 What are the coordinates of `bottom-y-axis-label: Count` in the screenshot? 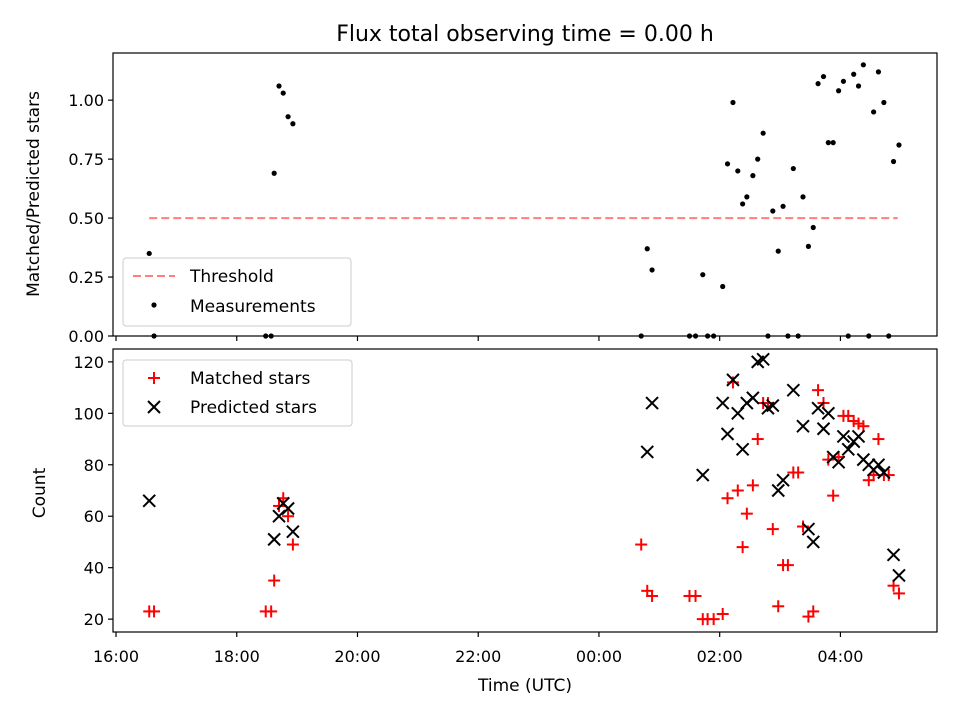 It's located at (40, 492).